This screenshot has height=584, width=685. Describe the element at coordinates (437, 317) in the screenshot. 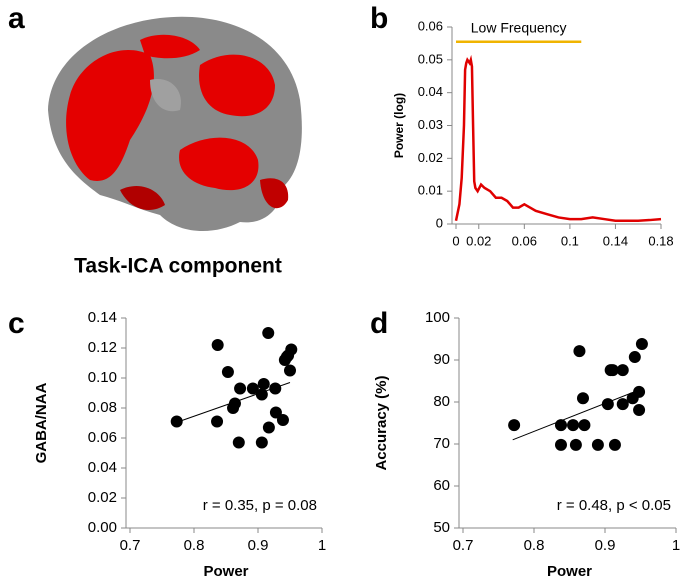

I see `y-tick-label: 100` at that location.